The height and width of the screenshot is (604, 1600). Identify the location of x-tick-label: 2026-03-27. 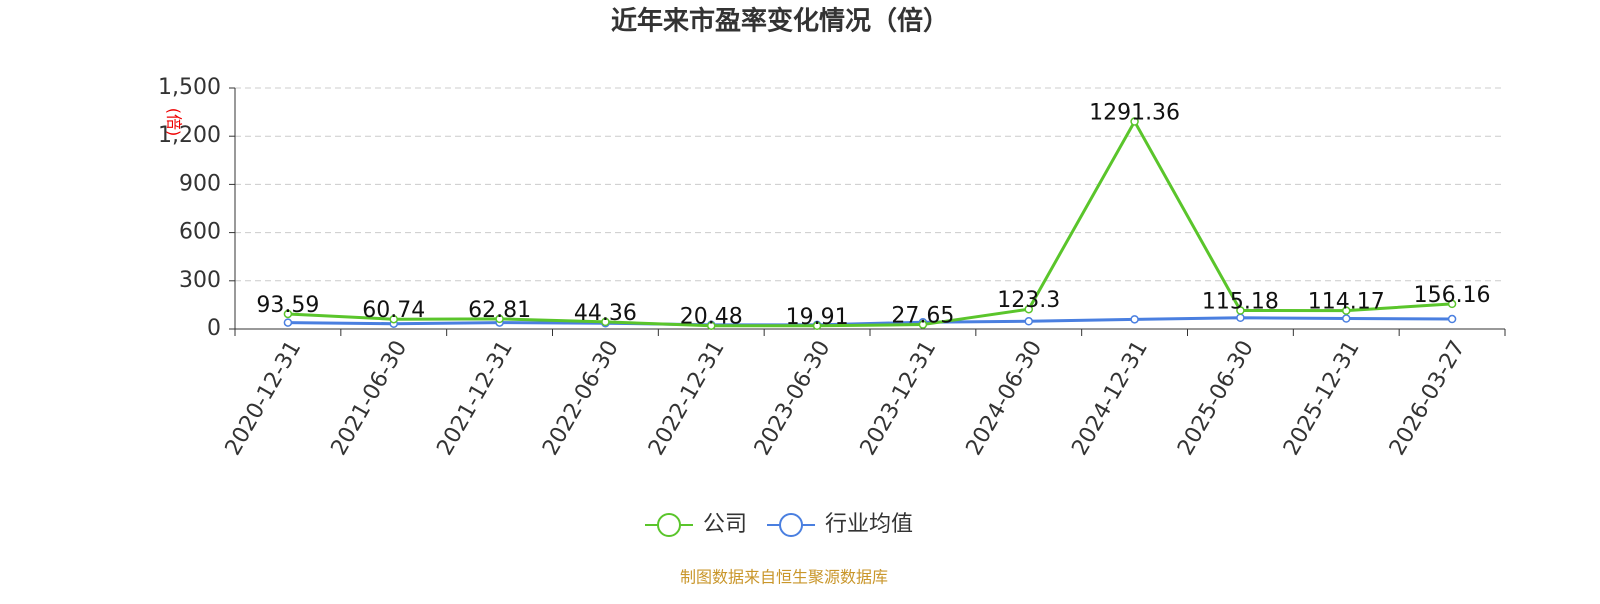
(1428, 398).